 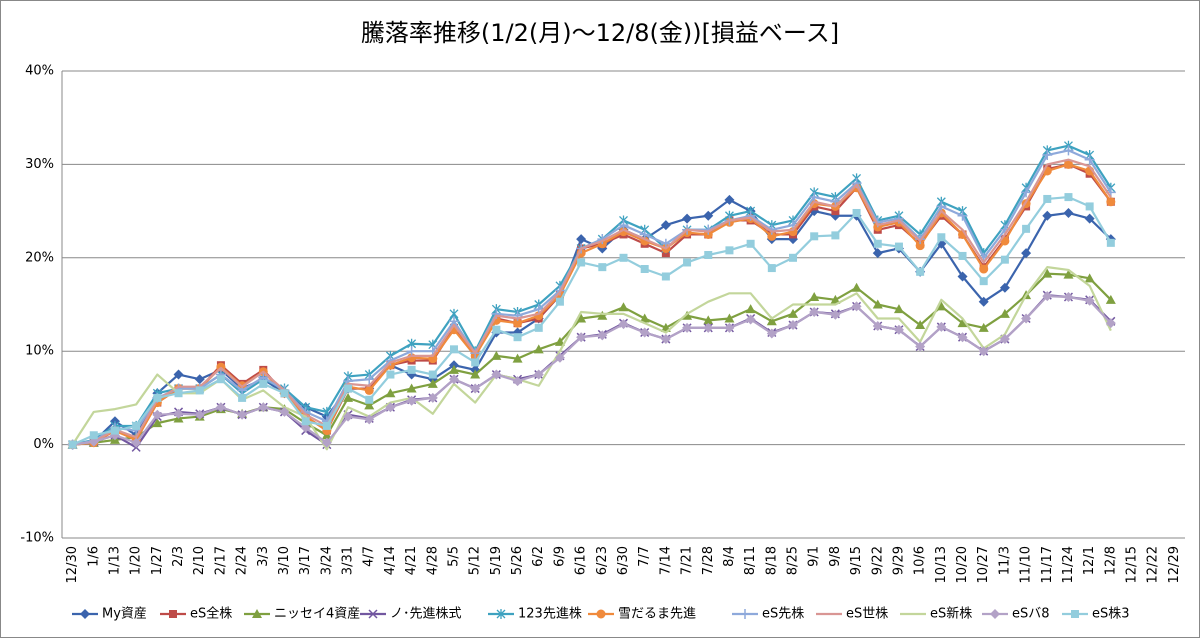 What do you see at coordinates (411, 560) in the screenshot?
I see `x-tick-label: 4/21` at bounding box center [411, 560].